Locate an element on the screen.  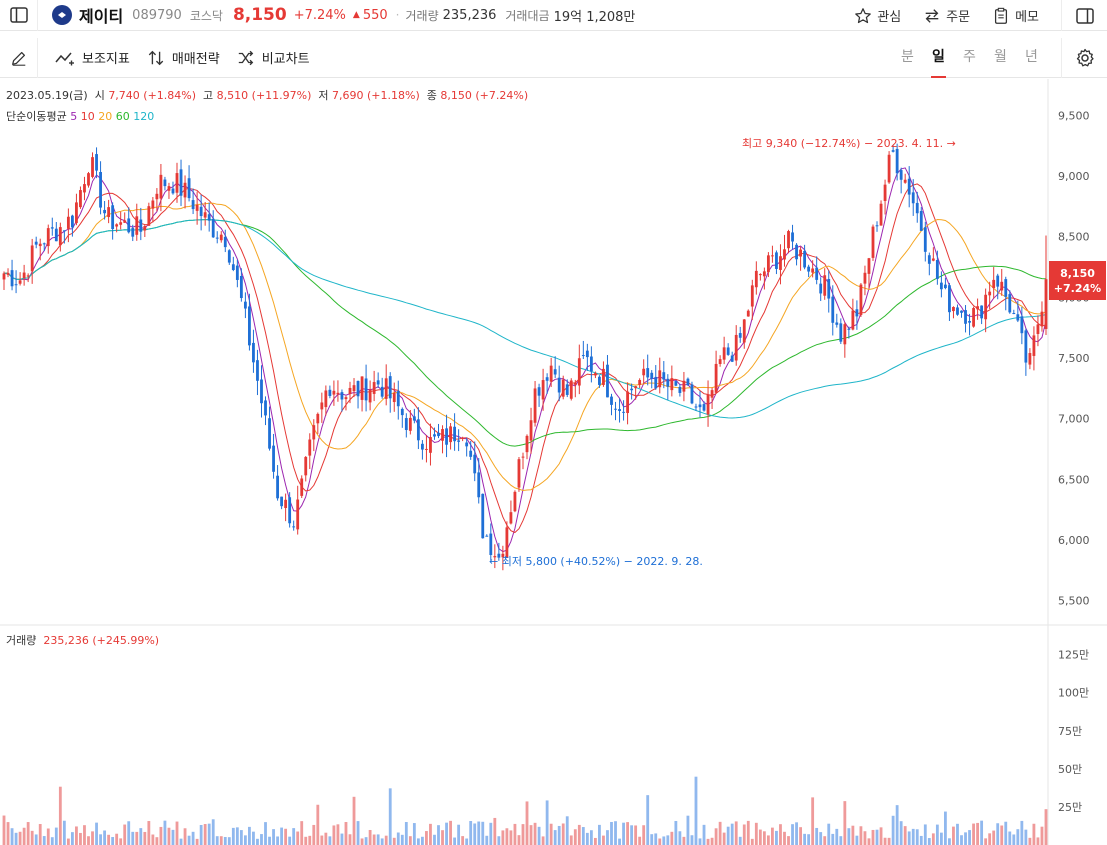
stock-logo-icon is located at coordinates (62, 15).